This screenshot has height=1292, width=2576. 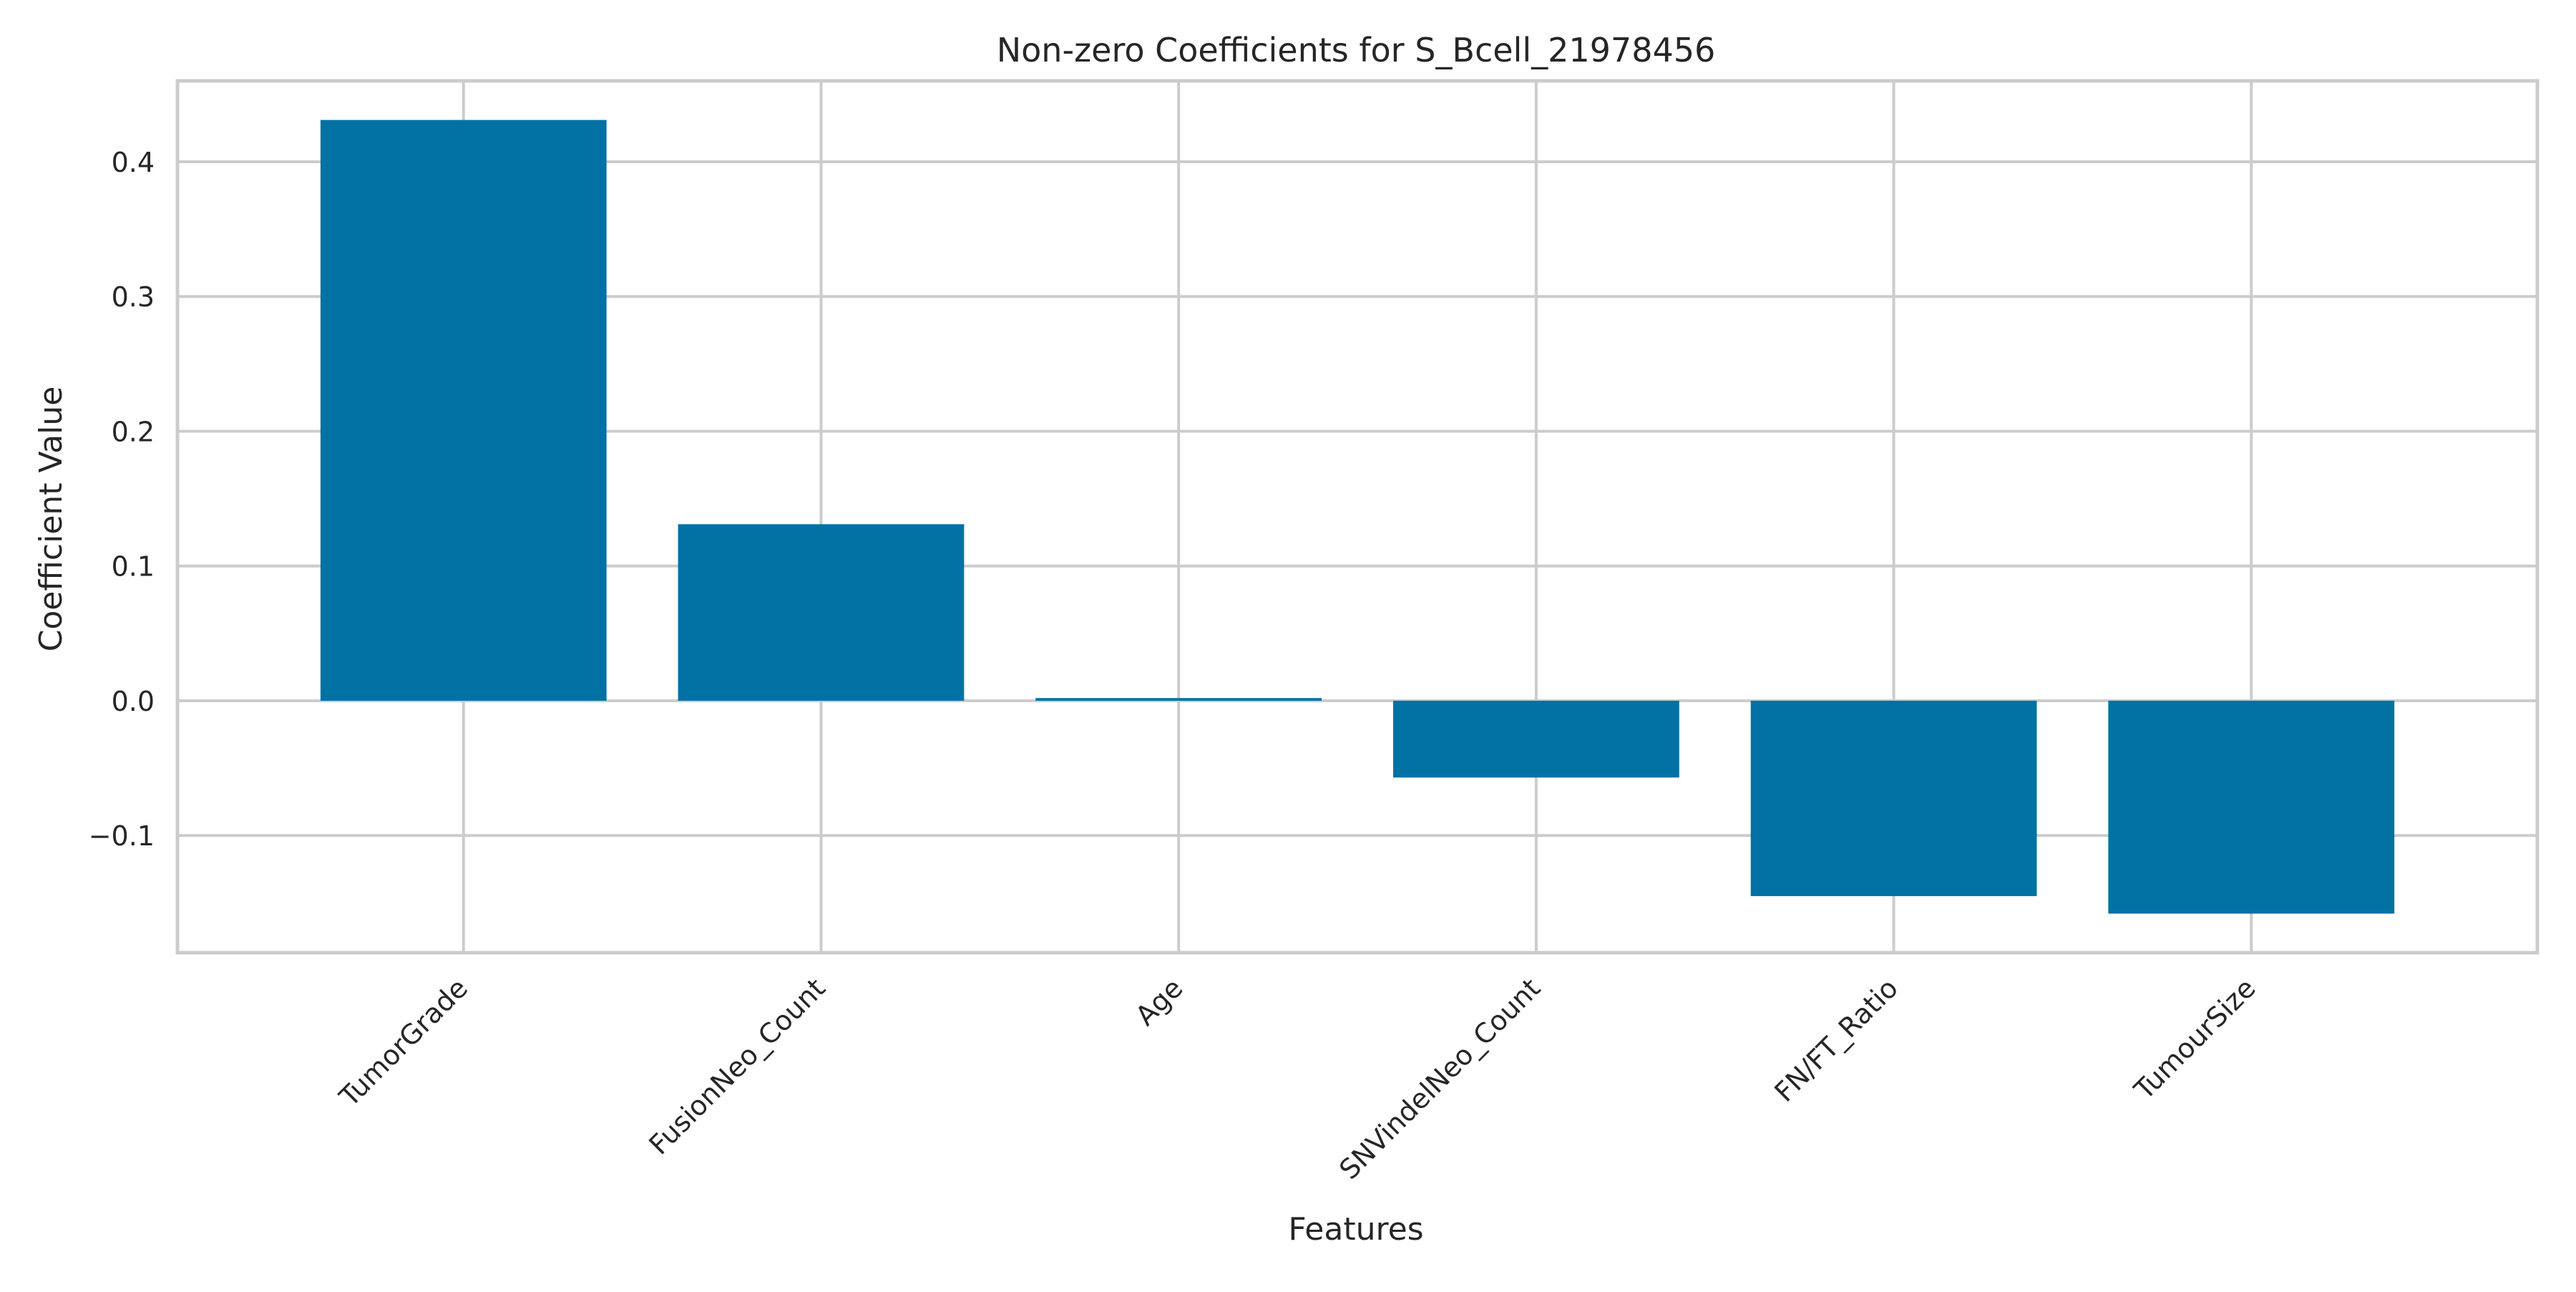 What do you see at coordinates (2251, 807) in the screenshot?
I see `bar-tumoursize` at bounding box center [2251, 807].